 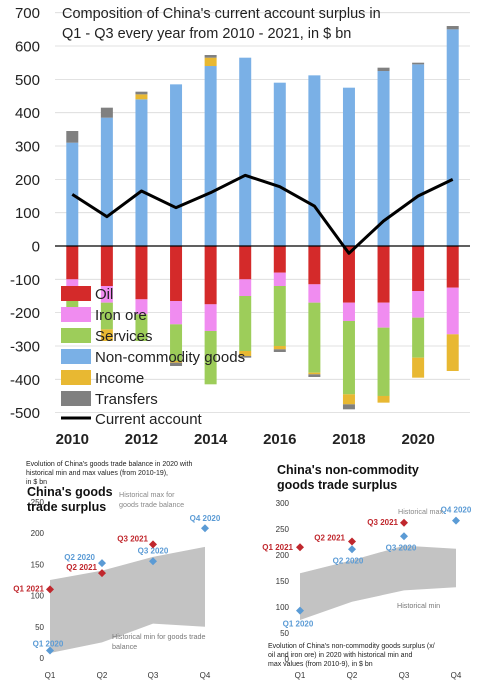 What do you see at coordinates (210, 357) in the screenshot?
I see `bar-services-2014` at bounding box center [210, 357].